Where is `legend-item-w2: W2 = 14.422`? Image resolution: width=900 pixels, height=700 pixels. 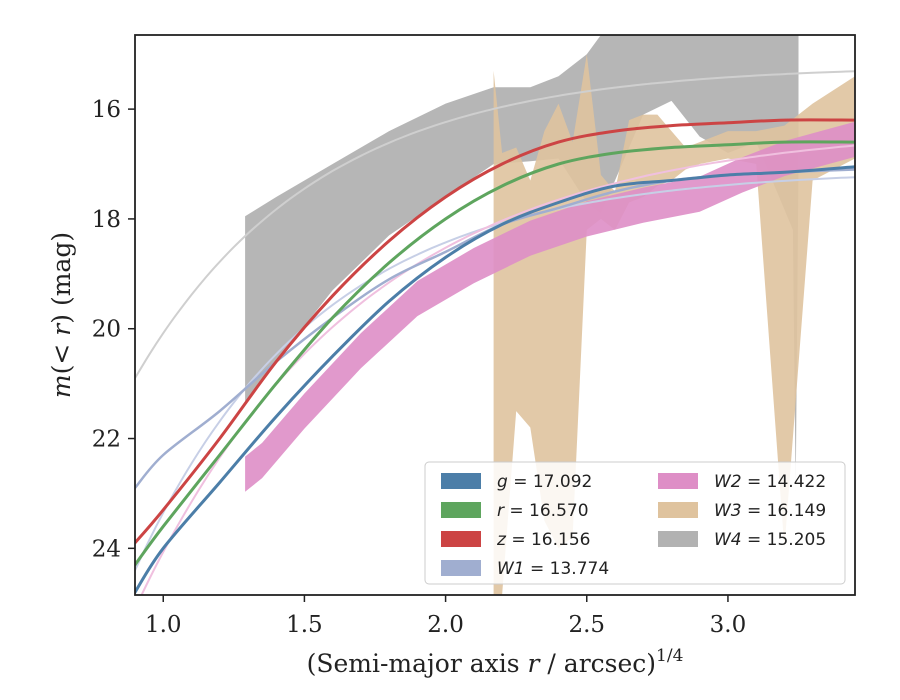
legend-item-w2: W2 = 14.422 is located at coordinates (742, 482).